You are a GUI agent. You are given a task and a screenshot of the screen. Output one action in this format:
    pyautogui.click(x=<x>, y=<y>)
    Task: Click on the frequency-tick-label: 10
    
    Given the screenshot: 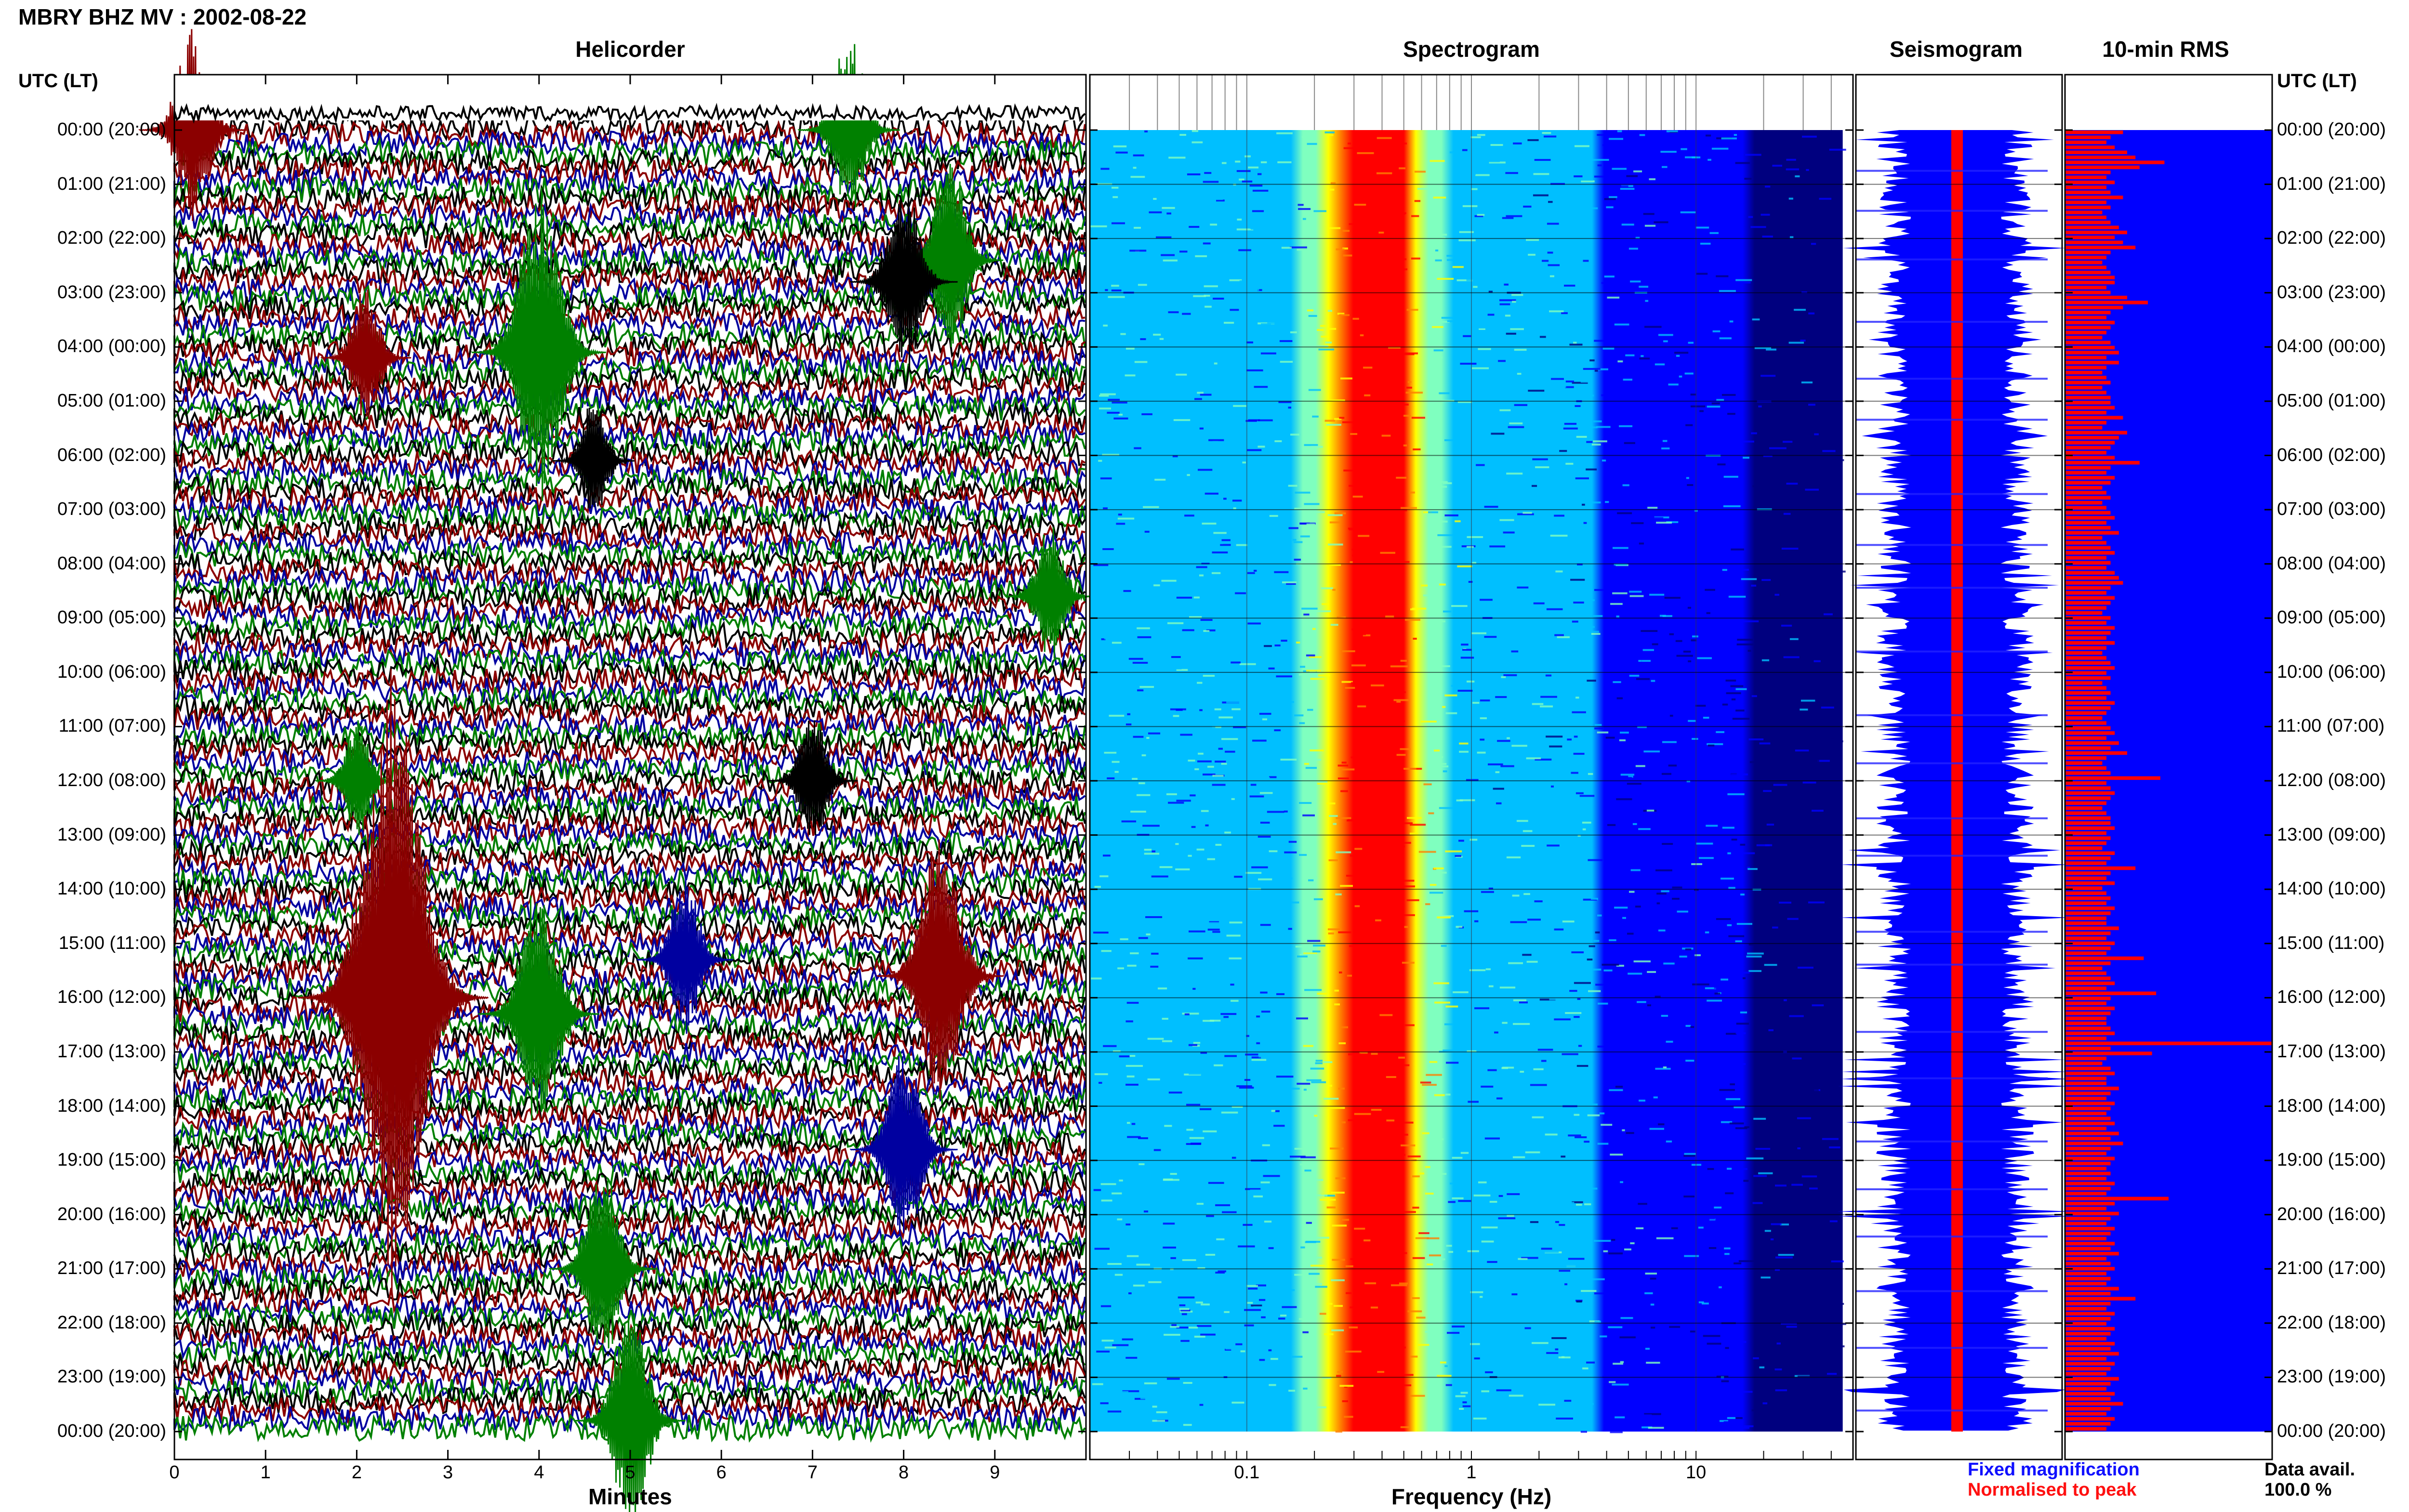 What is the action you would take?
    pyautogui.click(x=1696, y=1472)
    